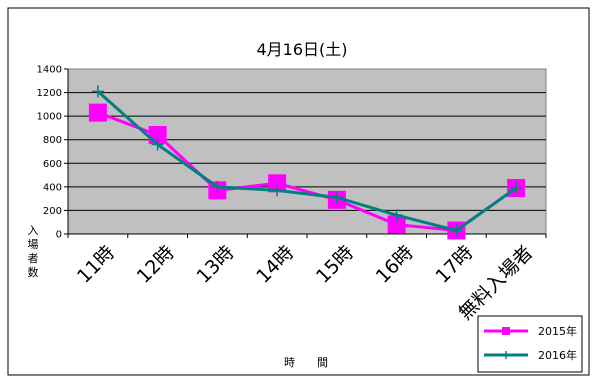 The height and width of the screenshot is (383, 598). What do you see at coordinates (557, 331) in the screenshot?
I see `legend-label: 2015年` at bounding box center [557, 331].